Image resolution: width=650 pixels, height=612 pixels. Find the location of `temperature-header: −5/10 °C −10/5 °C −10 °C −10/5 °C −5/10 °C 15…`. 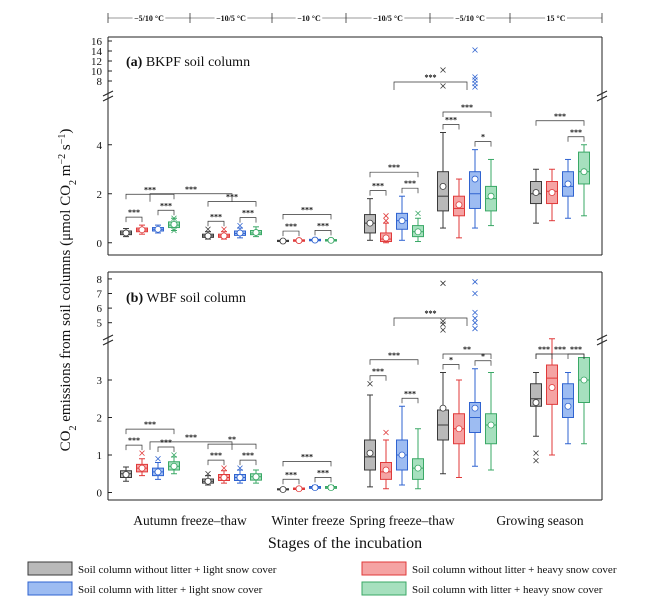

temperature-header: −5/10 °C −10/5 °C −10 °C −10/5 °C −5/10 °C 15… is located at coordinates (355, 18).